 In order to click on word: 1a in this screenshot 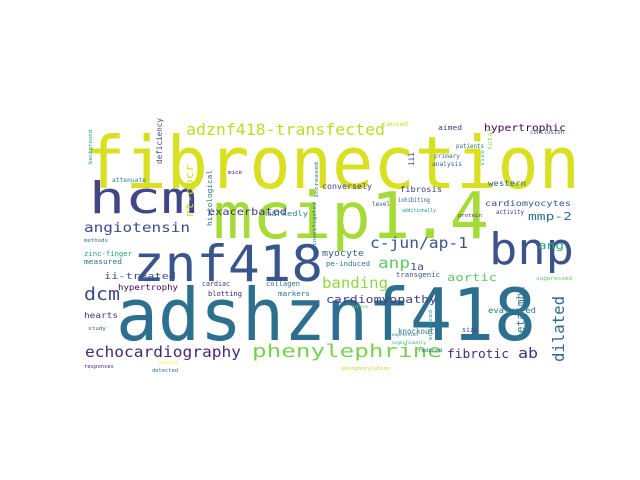, I will do `click(417, 267)`.